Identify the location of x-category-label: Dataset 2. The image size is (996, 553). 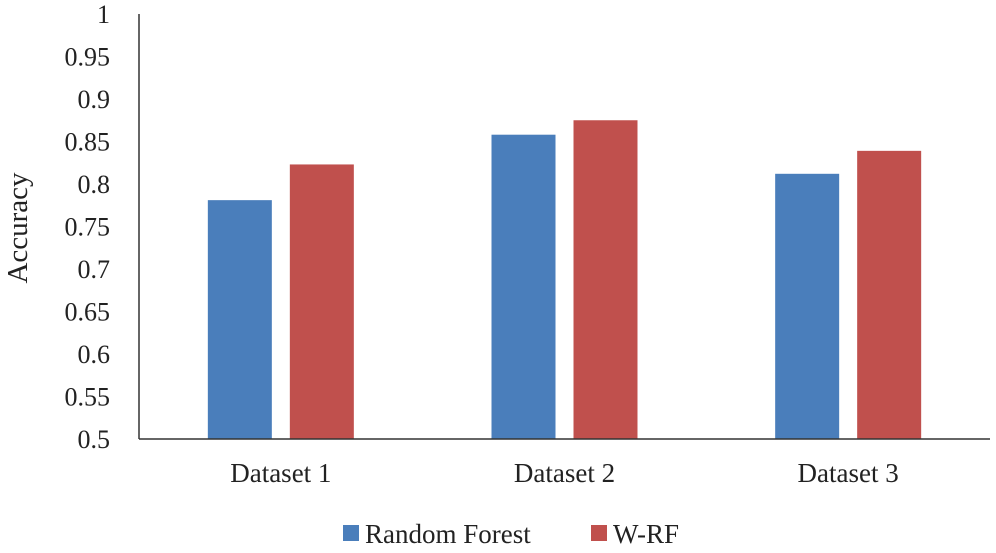
(564, 473).